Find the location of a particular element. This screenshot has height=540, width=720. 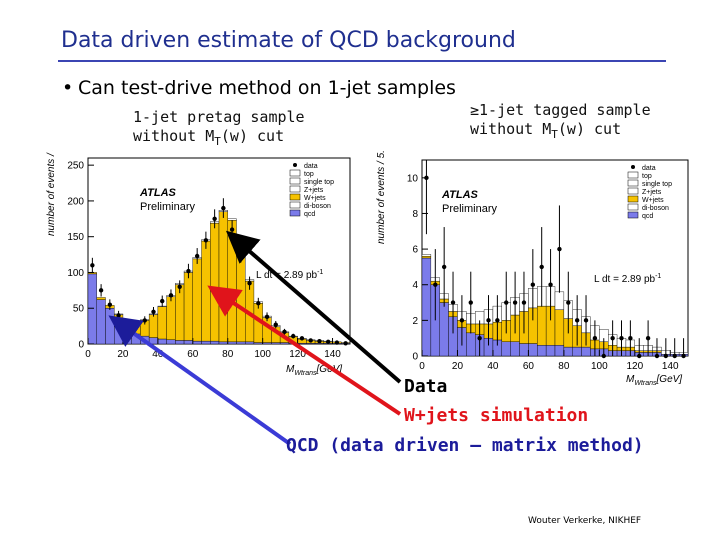

left-legend-label-2: single top is located at coordinates (319, 182).